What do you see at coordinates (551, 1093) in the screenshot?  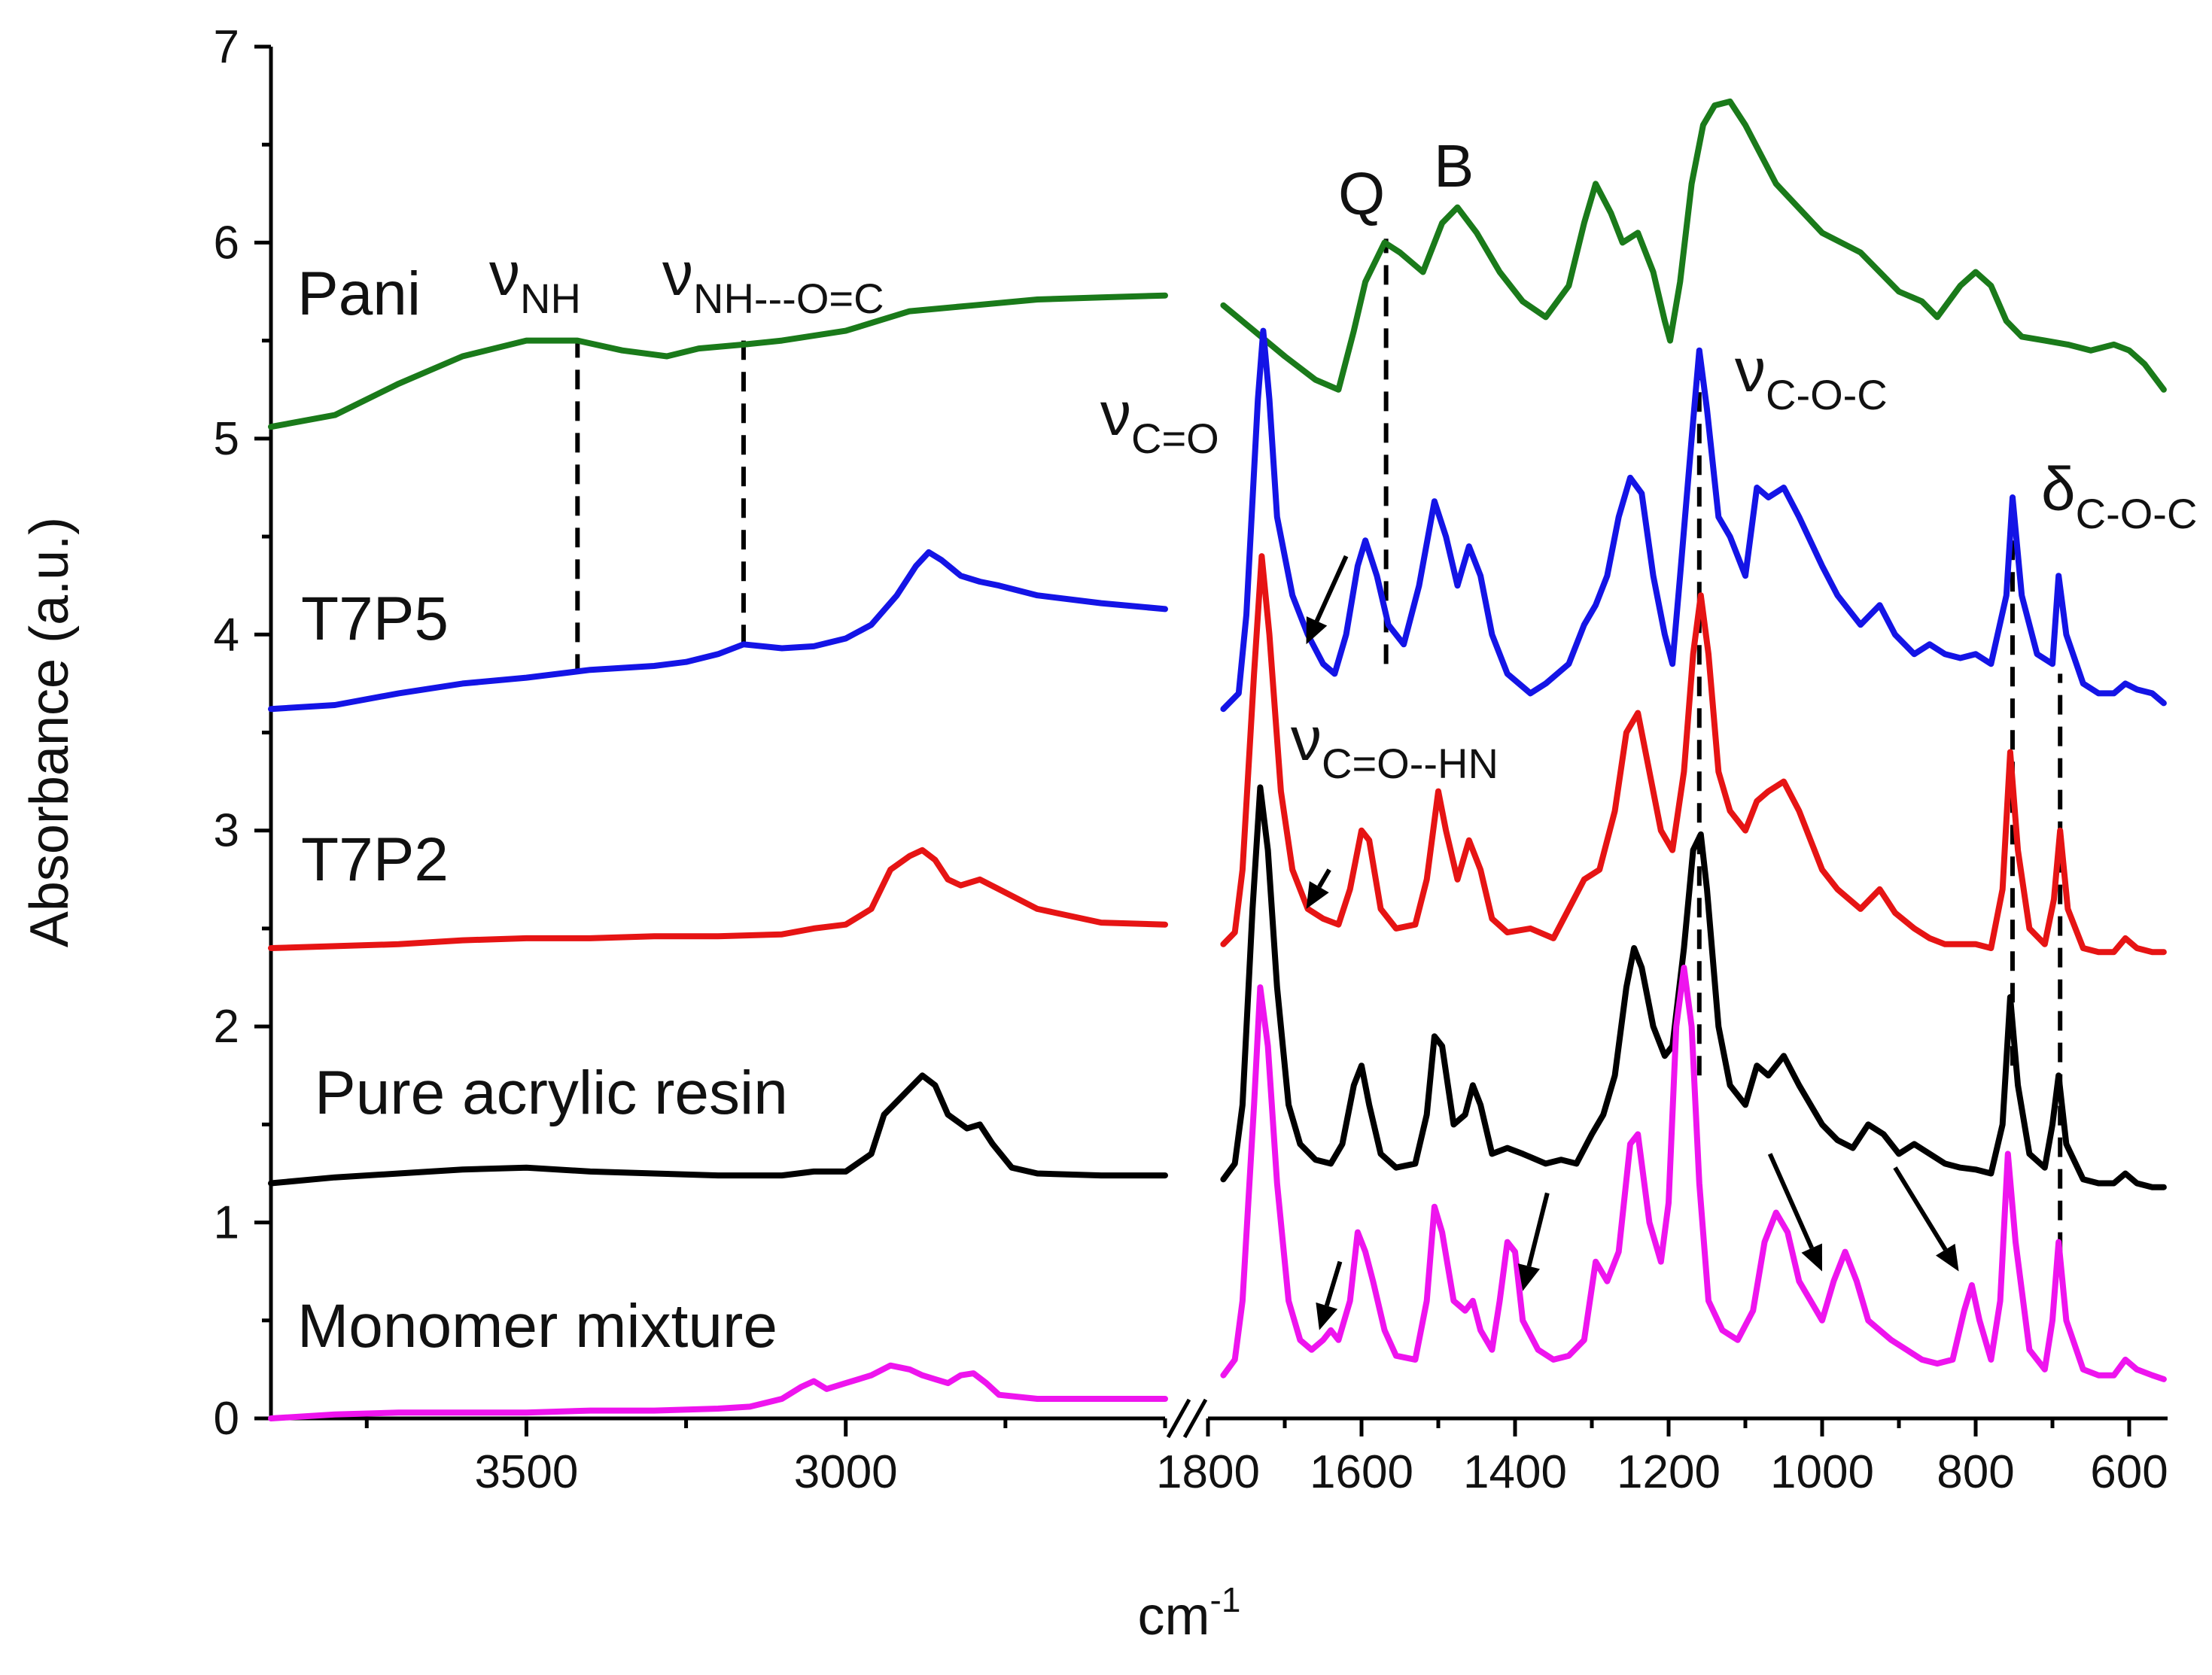 I see `label-pure-acrylic-resin: Pure acrylic resin` at bounding box center [551, 1093].